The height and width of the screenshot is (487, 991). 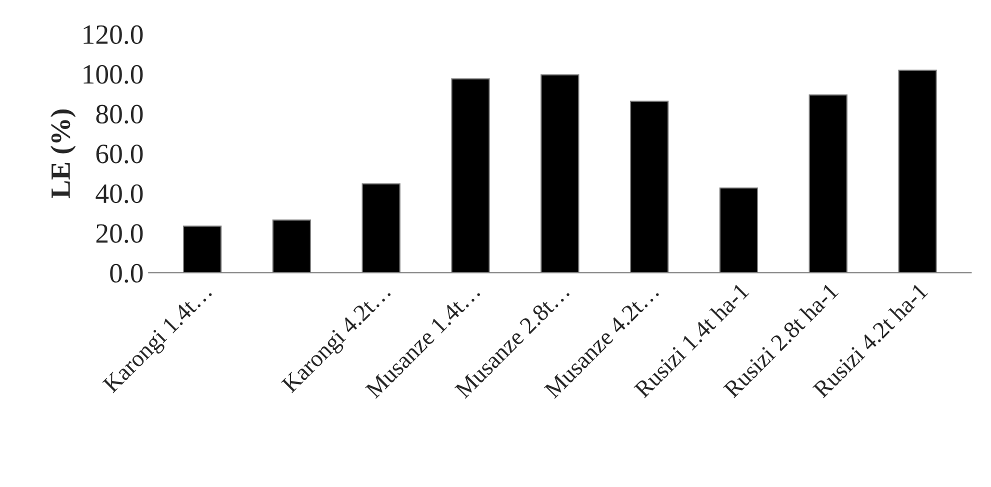 I want to click on y-tick-label: 60.0, so click(x=119, y=154).